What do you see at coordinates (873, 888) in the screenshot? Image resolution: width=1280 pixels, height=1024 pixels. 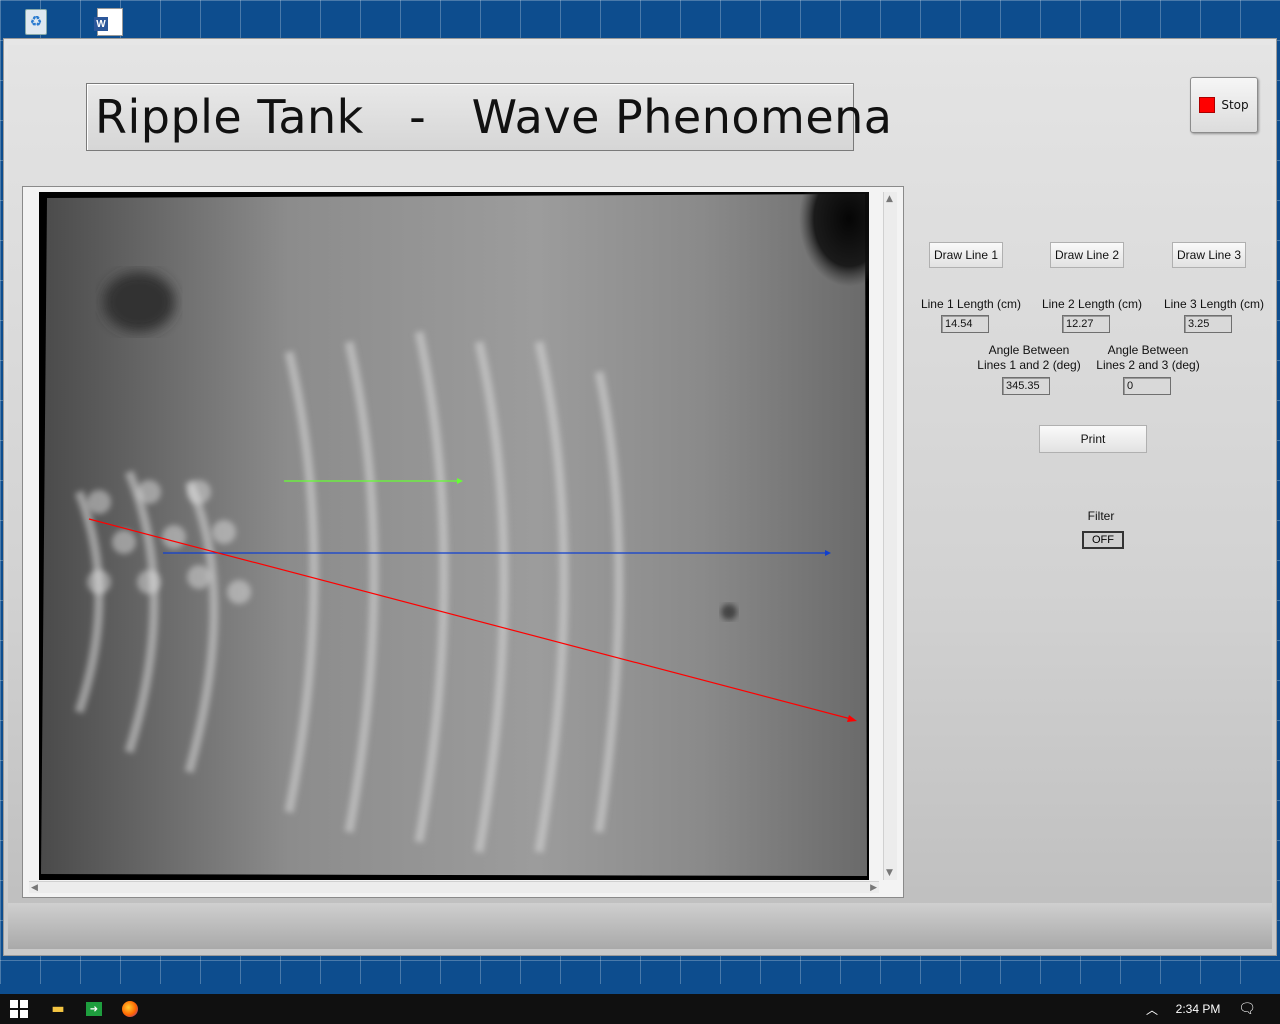 I see `scroll-right-icon: ▶` at bounding box center [873, 888].